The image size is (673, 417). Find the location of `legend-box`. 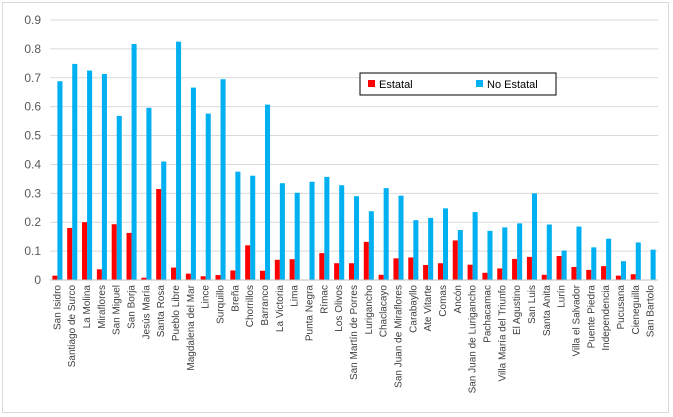

legend-box is located at coordinates (458, 84).